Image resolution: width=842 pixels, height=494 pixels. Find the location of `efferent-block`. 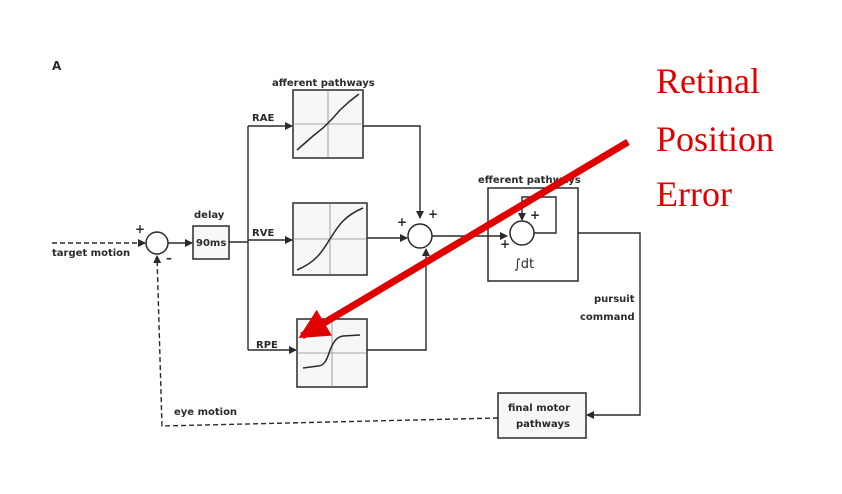

efferent-block is located at coordinates (533, 234).